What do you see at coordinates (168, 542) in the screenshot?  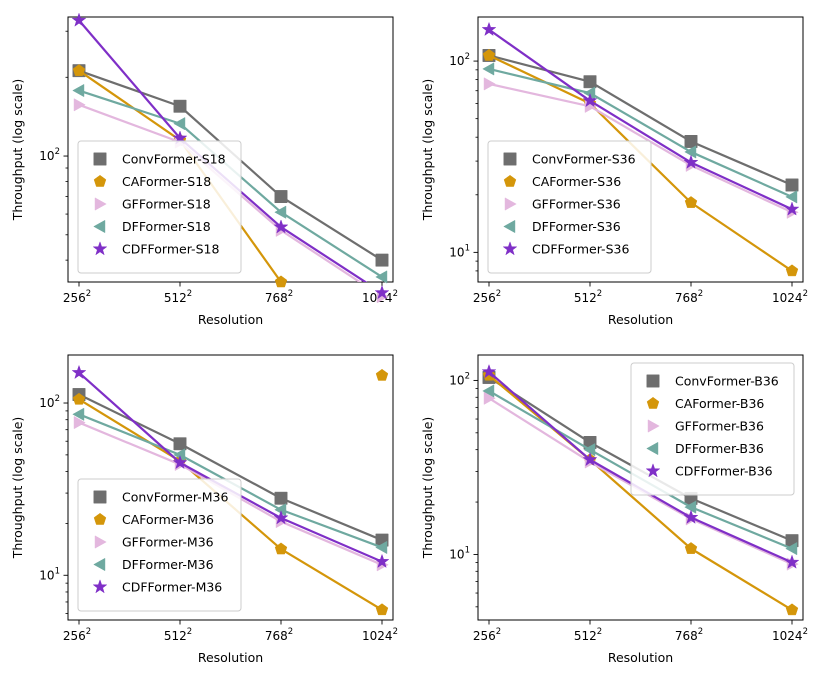 I see `legend-label: GFFormer-M36` at bounding box center [168, 542].